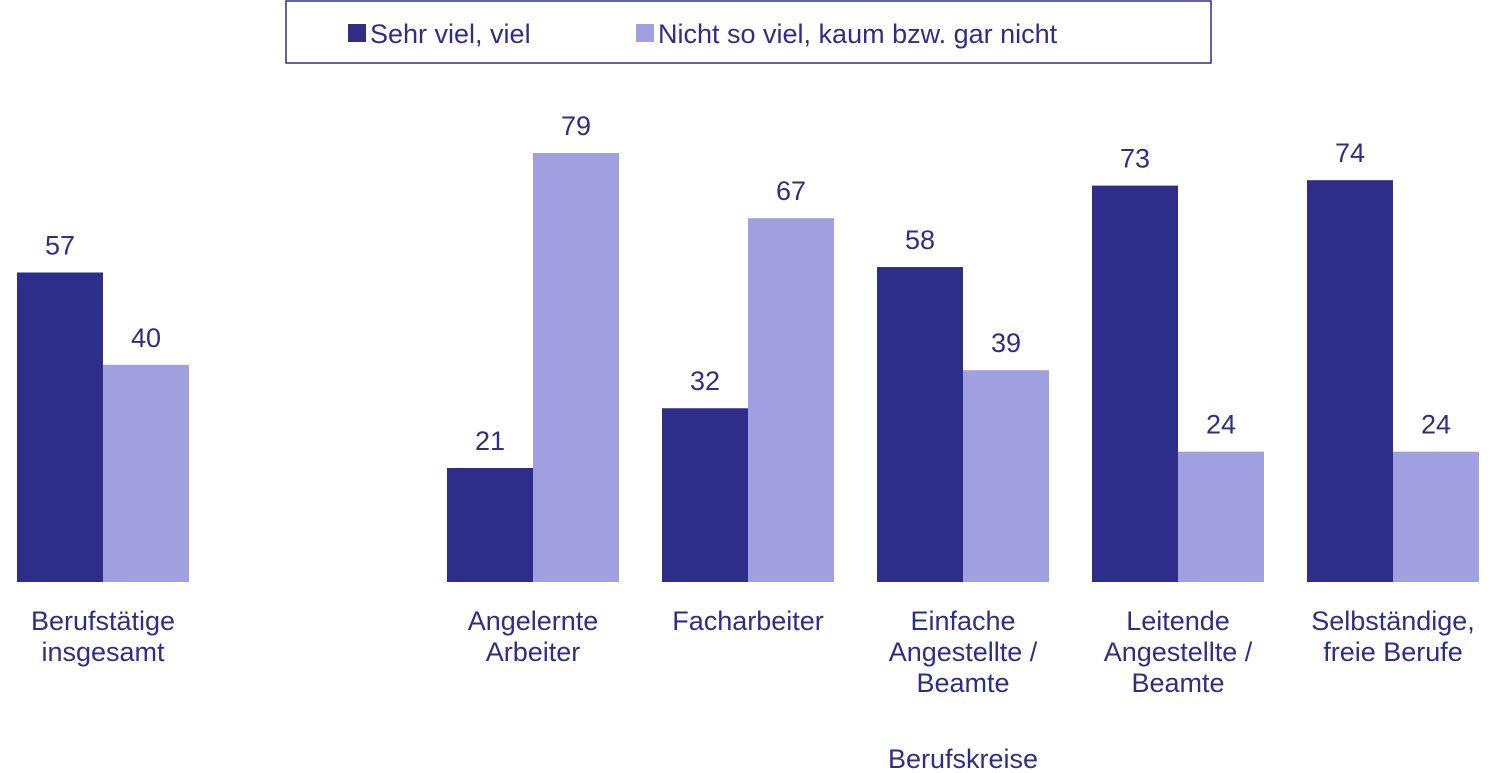 This screenshot has height=773, width=1499. What do you see at coordinates (533, 636) in the screenshot?
I see `x-tick-label: Angelernte Arbeiter` at bounding box center [533, 636].